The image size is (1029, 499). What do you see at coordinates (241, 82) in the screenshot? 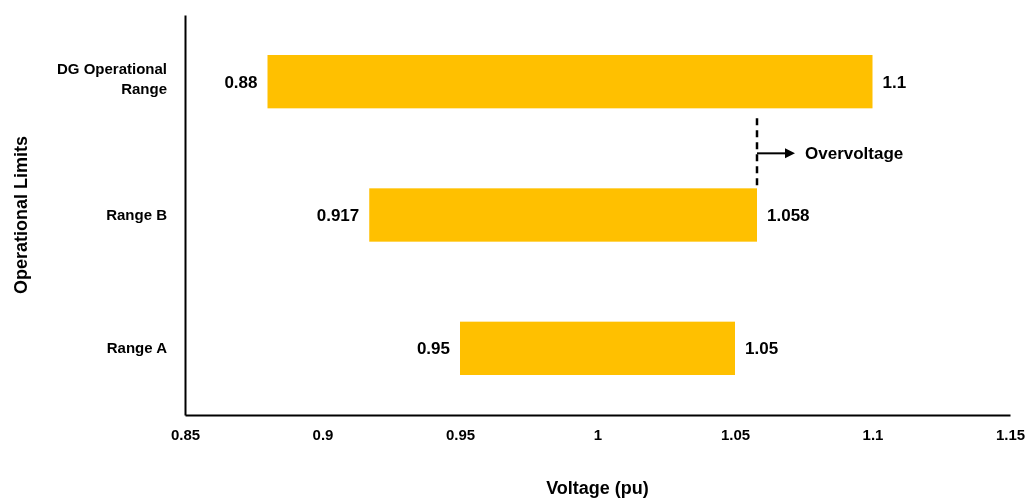
I see `annotation: 0.88` at bounding box center [241, 82].